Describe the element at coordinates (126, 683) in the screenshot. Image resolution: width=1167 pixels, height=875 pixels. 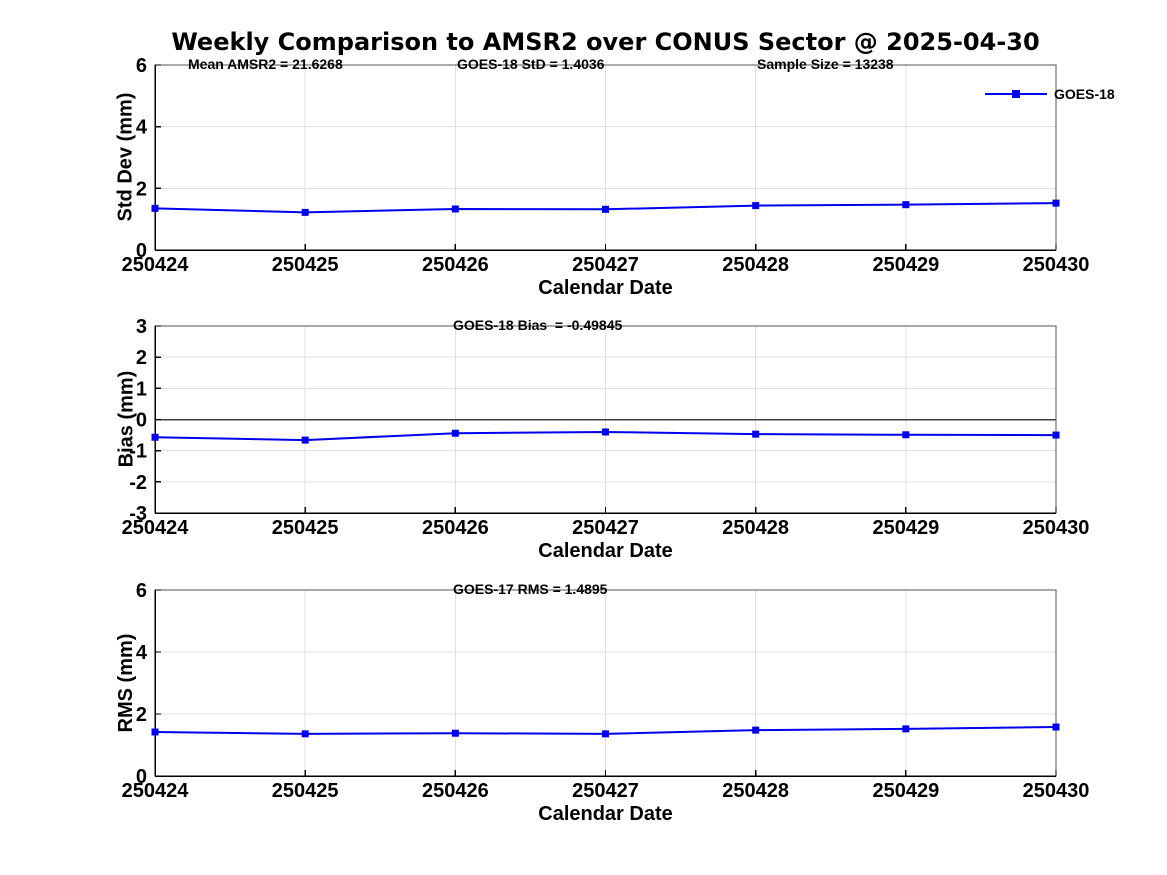
I see `y-axis-label-rms: RMS (mm)` at that location.